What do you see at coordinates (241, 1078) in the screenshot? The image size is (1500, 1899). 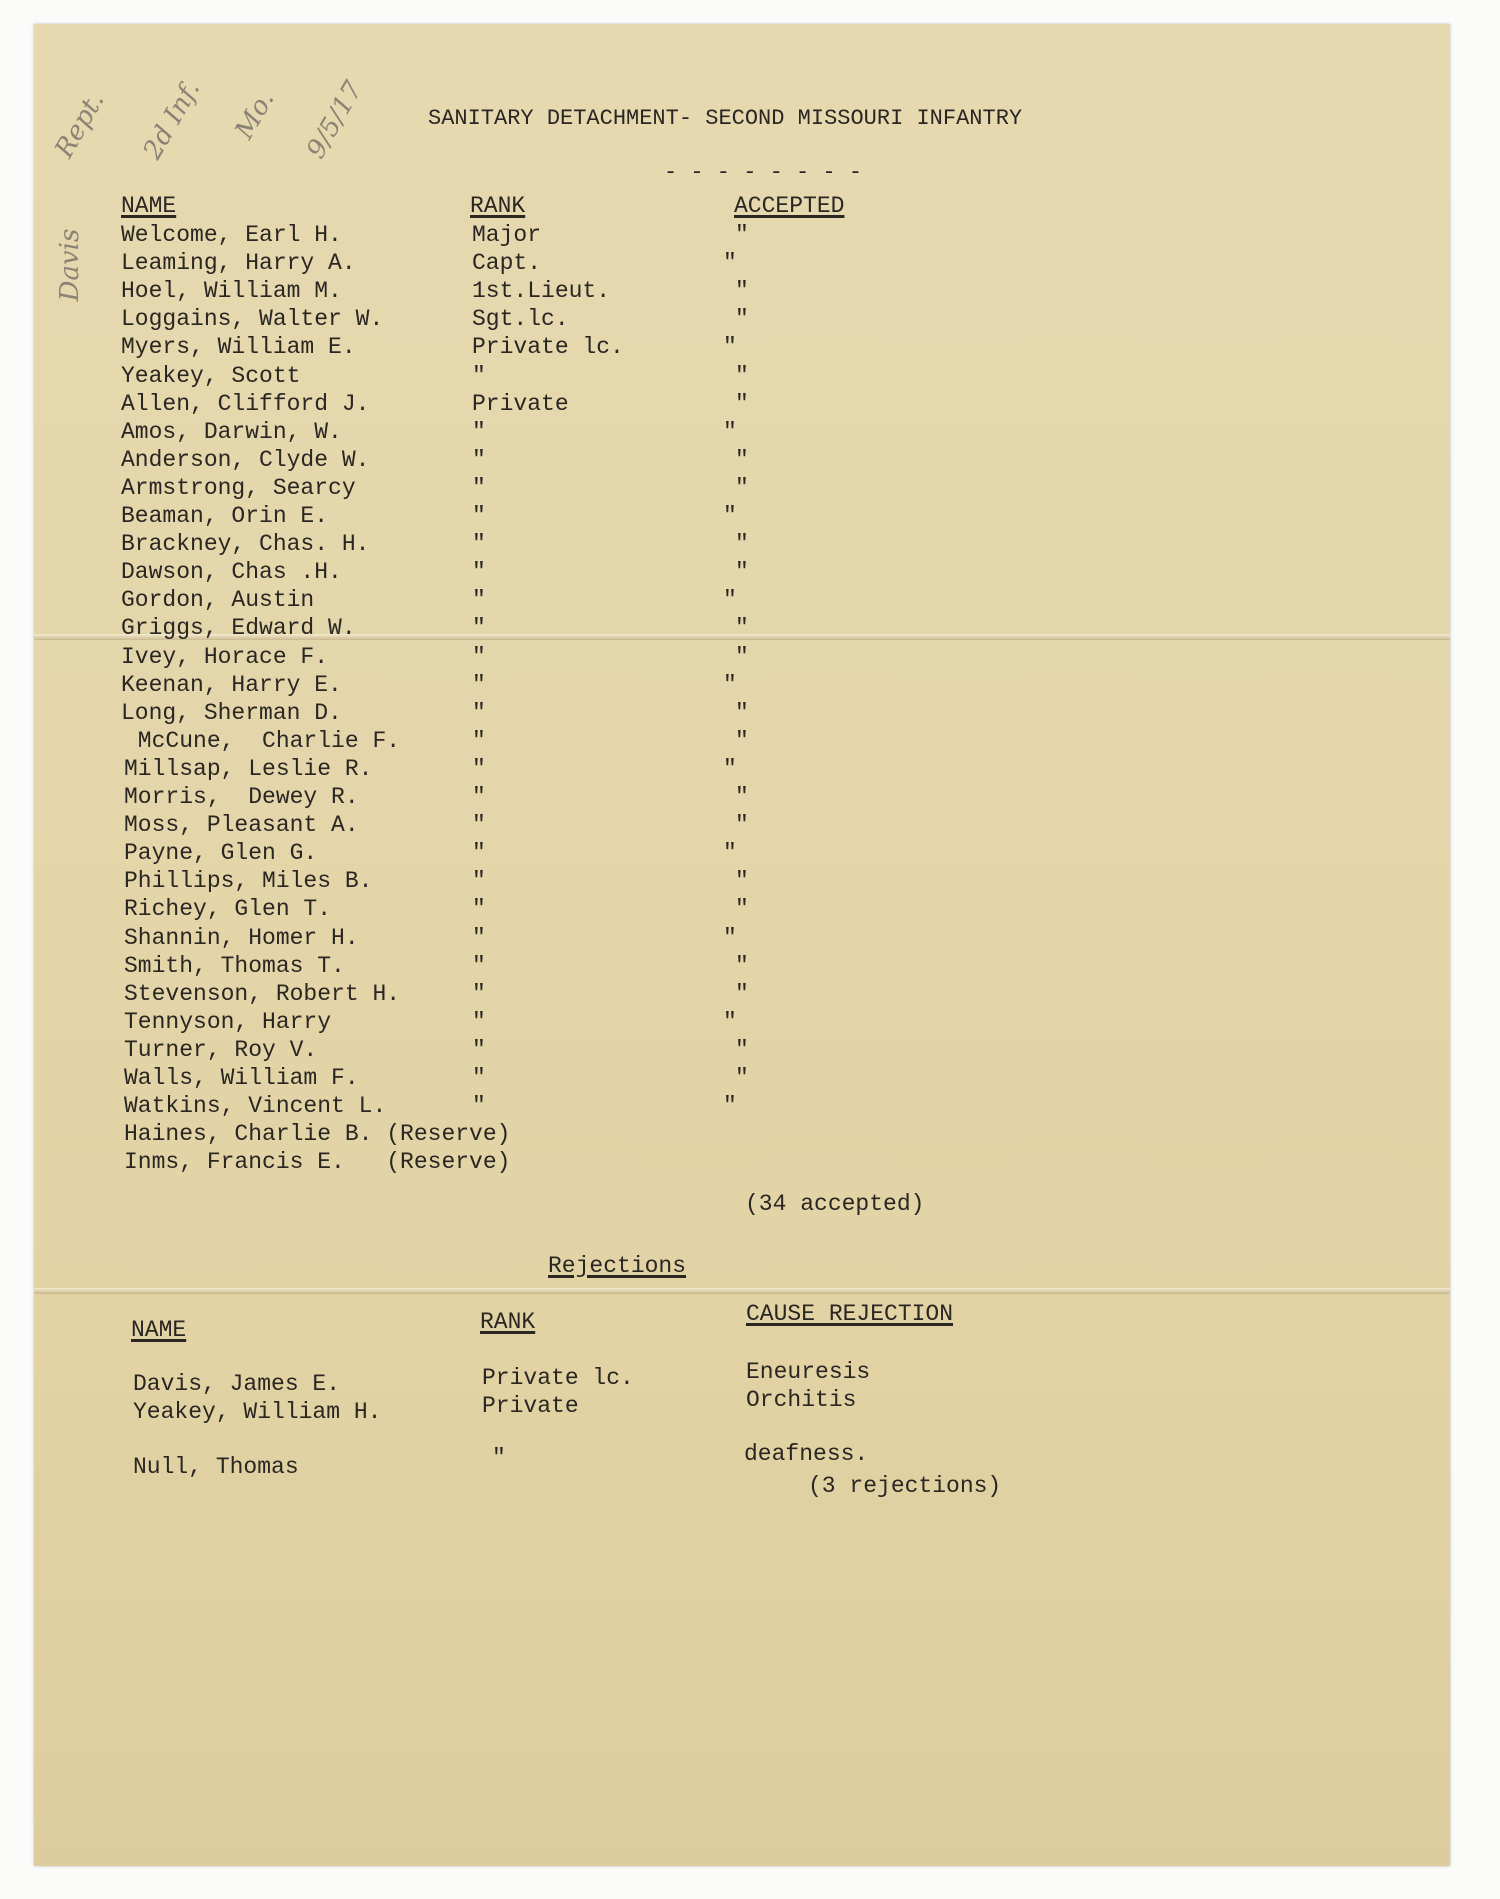 I see `accepted-name: Walls, William F.` at bounding box center [241, 1078].